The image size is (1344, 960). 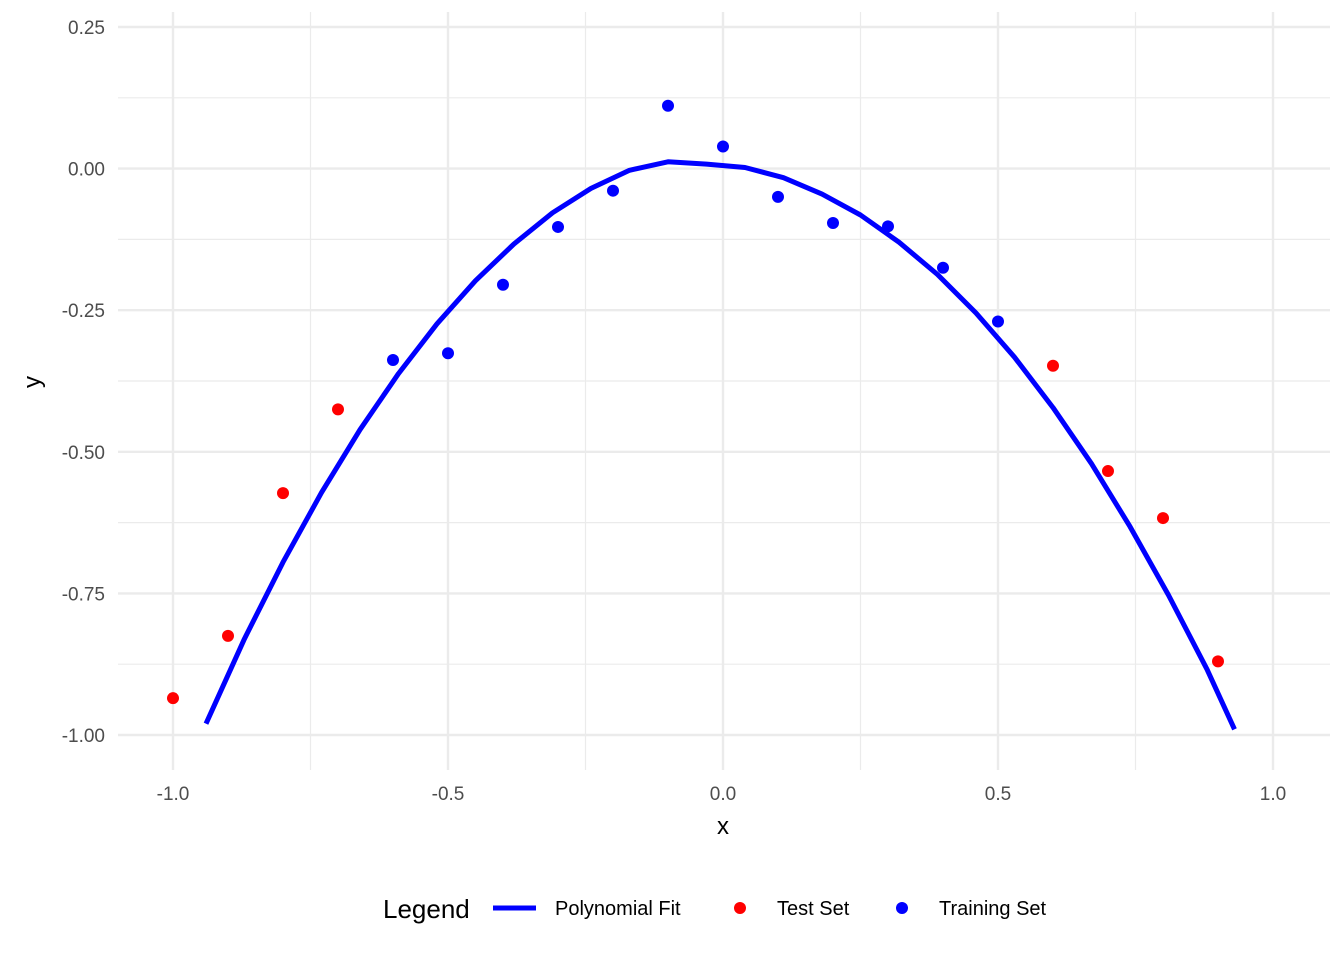 I want to click on y-axis-title: y, so click(x=32, y=382).